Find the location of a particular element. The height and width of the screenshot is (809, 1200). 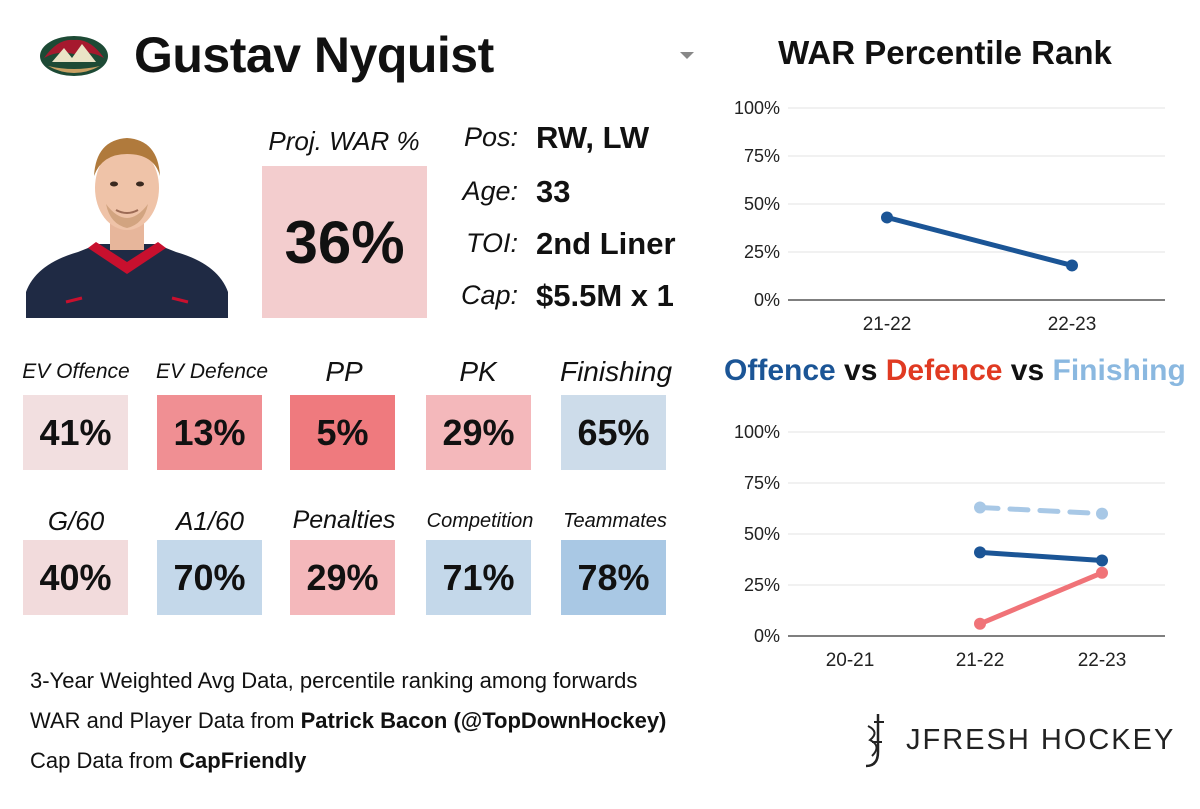

war-percentile-chart: 0% 25% 50% 75% 100% 21-22 22-23 is located at coordinates (949, 216).